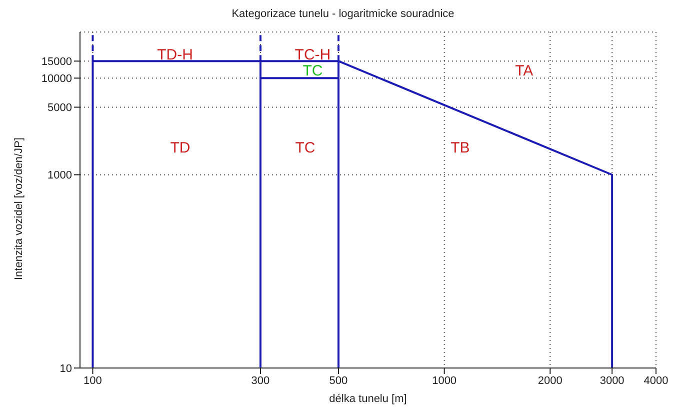 The width and height of the screenshot is (686, 416). What do you see at coordinates (444, 380) in the screenshot?
I see `x-tick-label: 1000` at bounding box center [444, 380].